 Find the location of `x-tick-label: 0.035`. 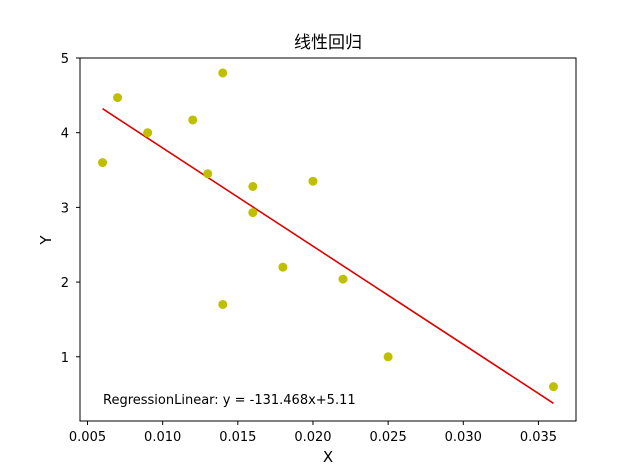

x-tick-label: 0.035 is located at coordinates (538, 437).